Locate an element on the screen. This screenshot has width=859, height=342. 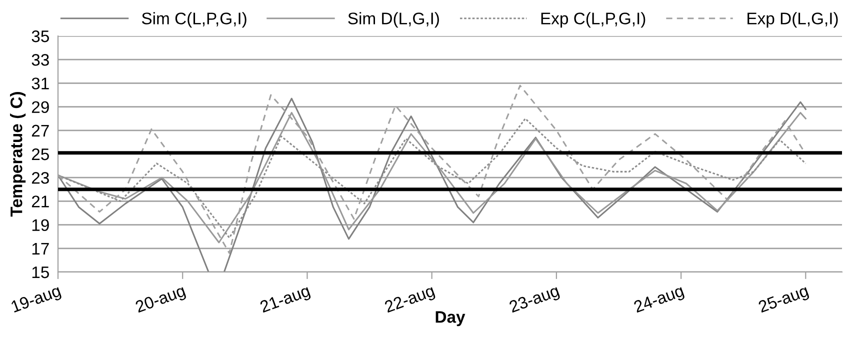
x-tick-label: 21-aug is located at coordinates (285, 300).